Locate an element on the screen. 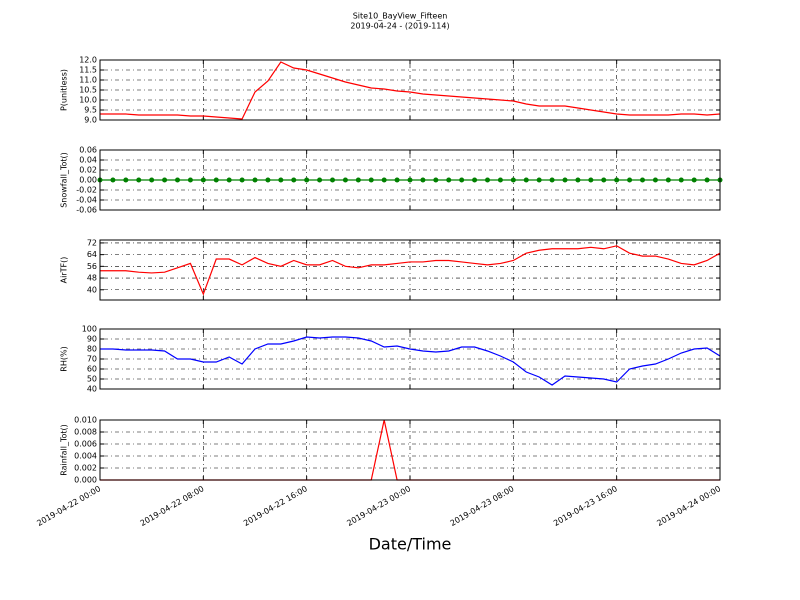 Image resolution: width=800 pixels, height=600 pixels. y-tick-label: 0.02 is located at coordinates (88, 170).